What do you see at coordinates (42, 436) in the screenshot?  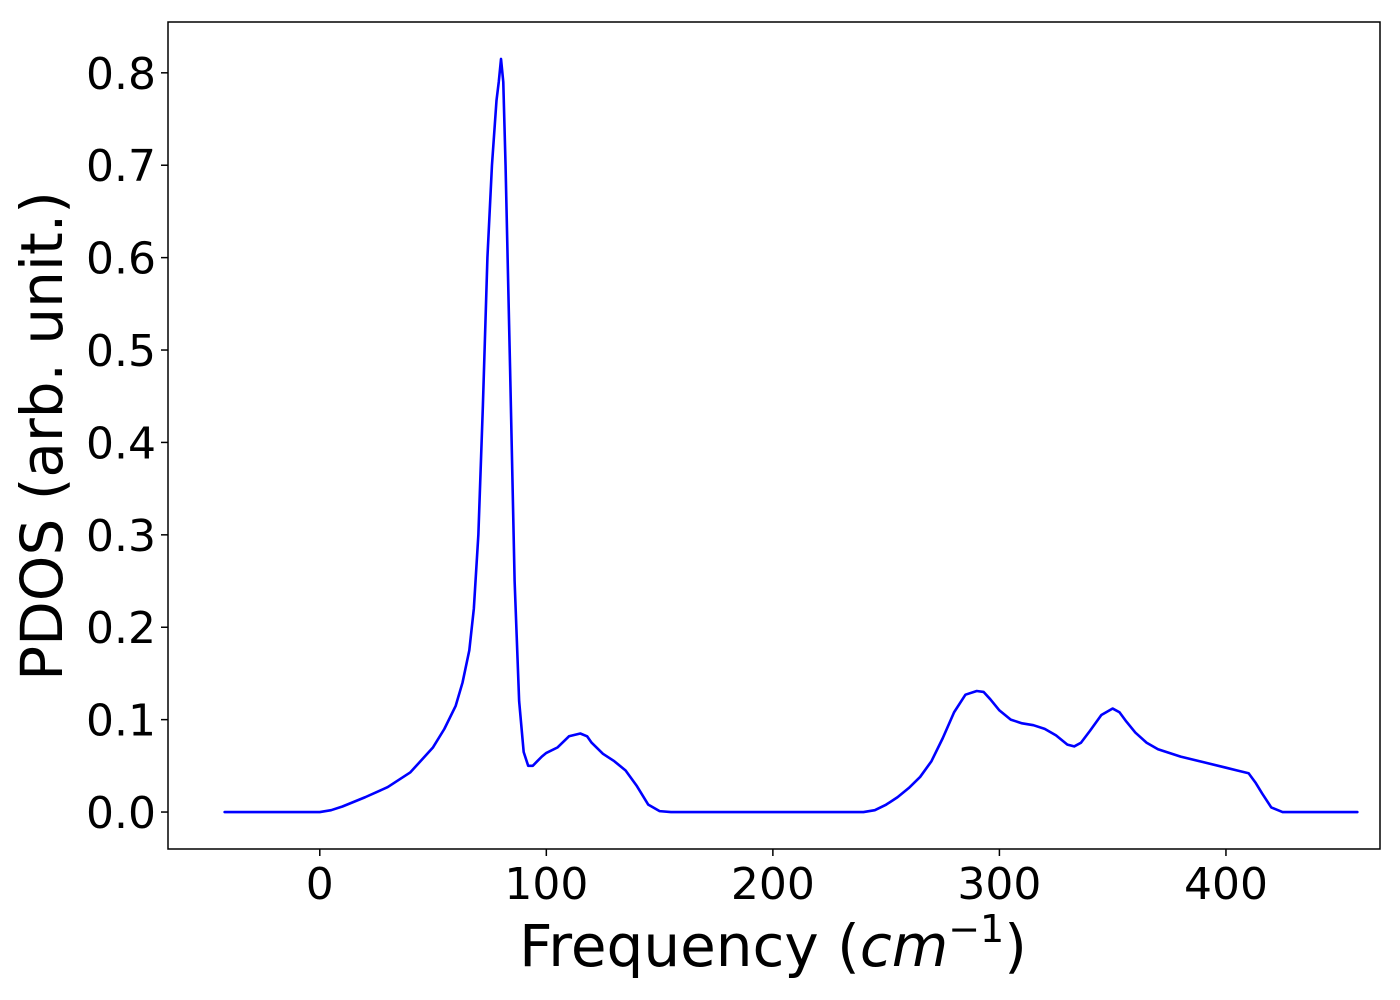 I see `y-axis-label: PDOS (arb. unit.)` at bounding box center [42, 436].